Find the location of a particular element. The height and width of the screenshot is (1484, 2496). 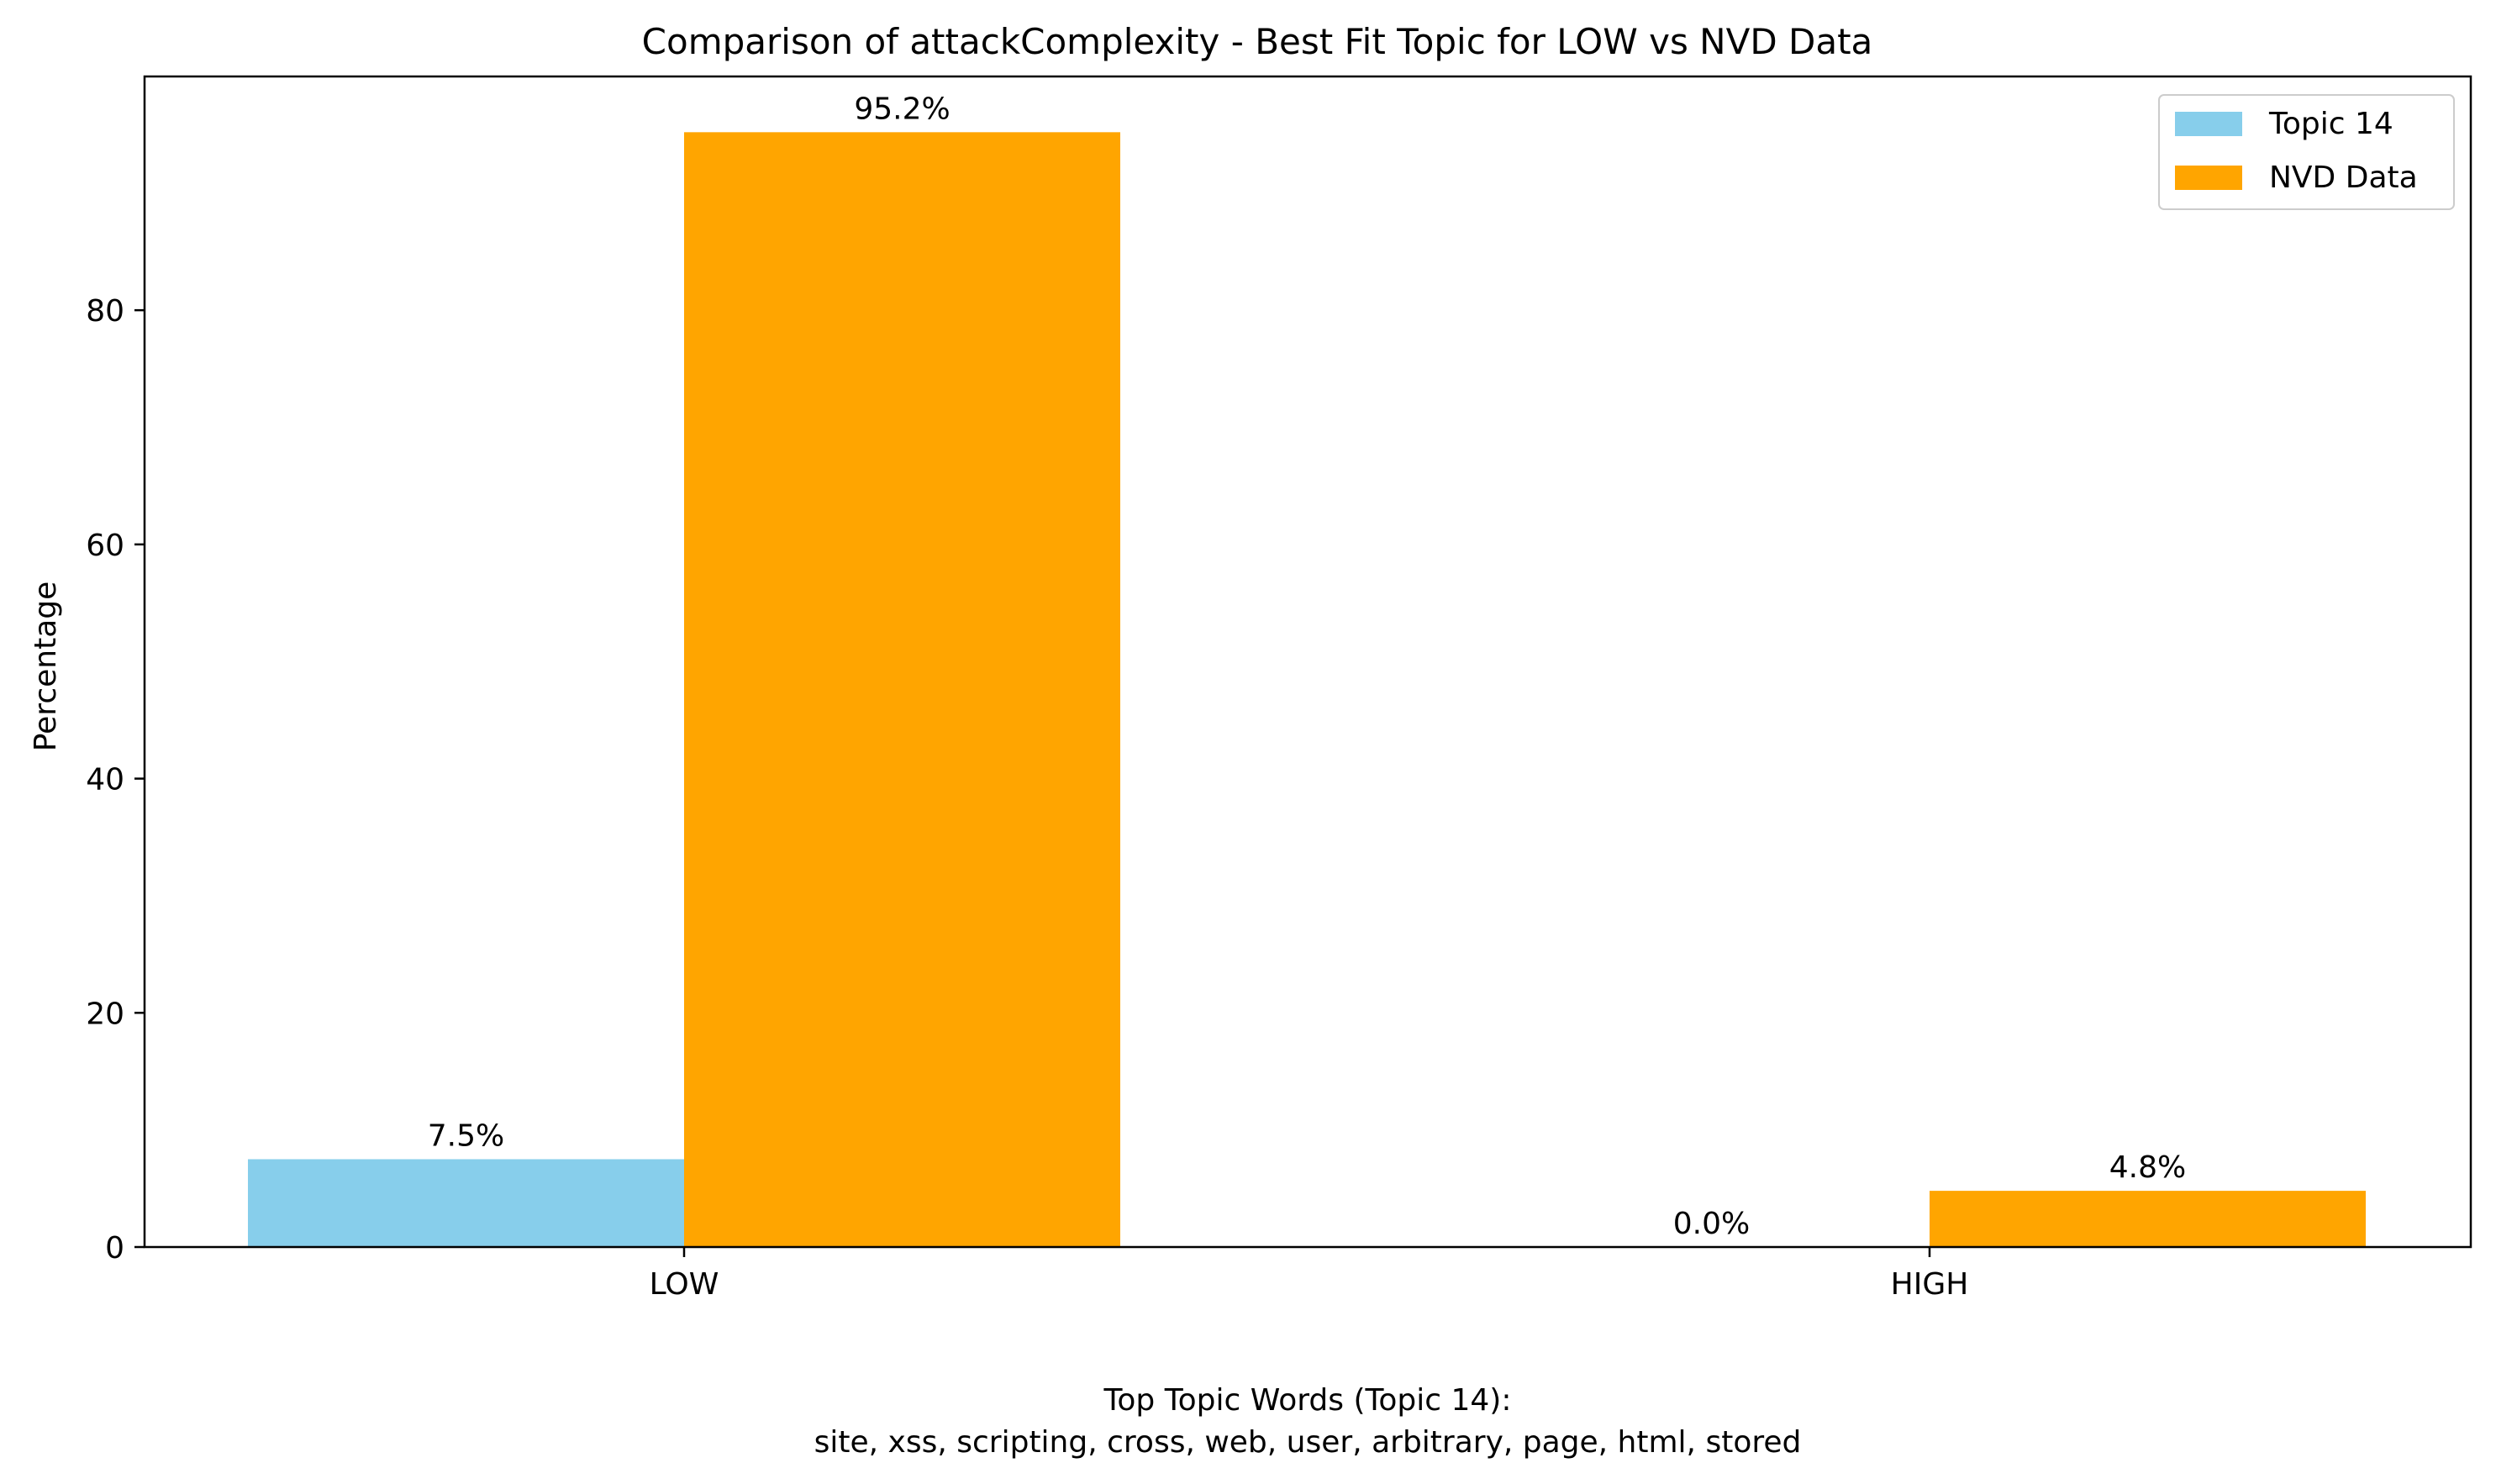

footer-heading: Top Topic Words (Topic 14): is located at coordinates (1308, 1400).